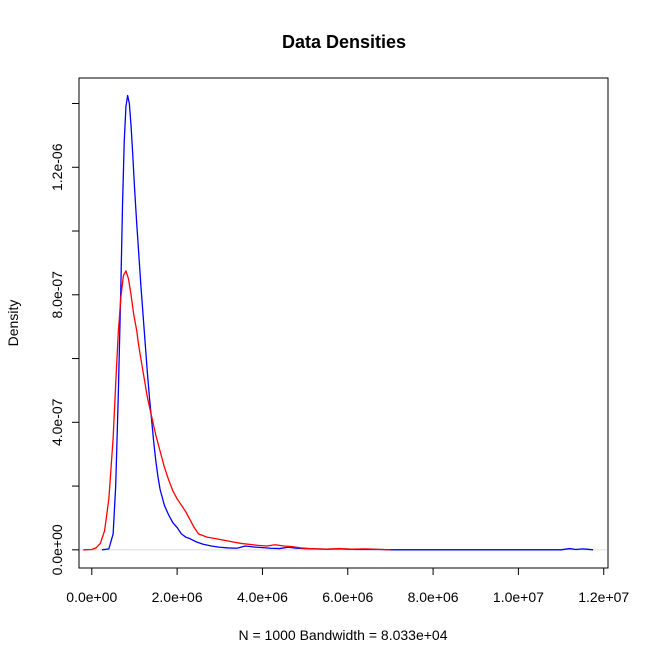 This screenshot has width=648, height=666. Describe the element at coordinates (603, 597) in the screenshot. I see `x-tick-label: 1.2e+07` at that location.